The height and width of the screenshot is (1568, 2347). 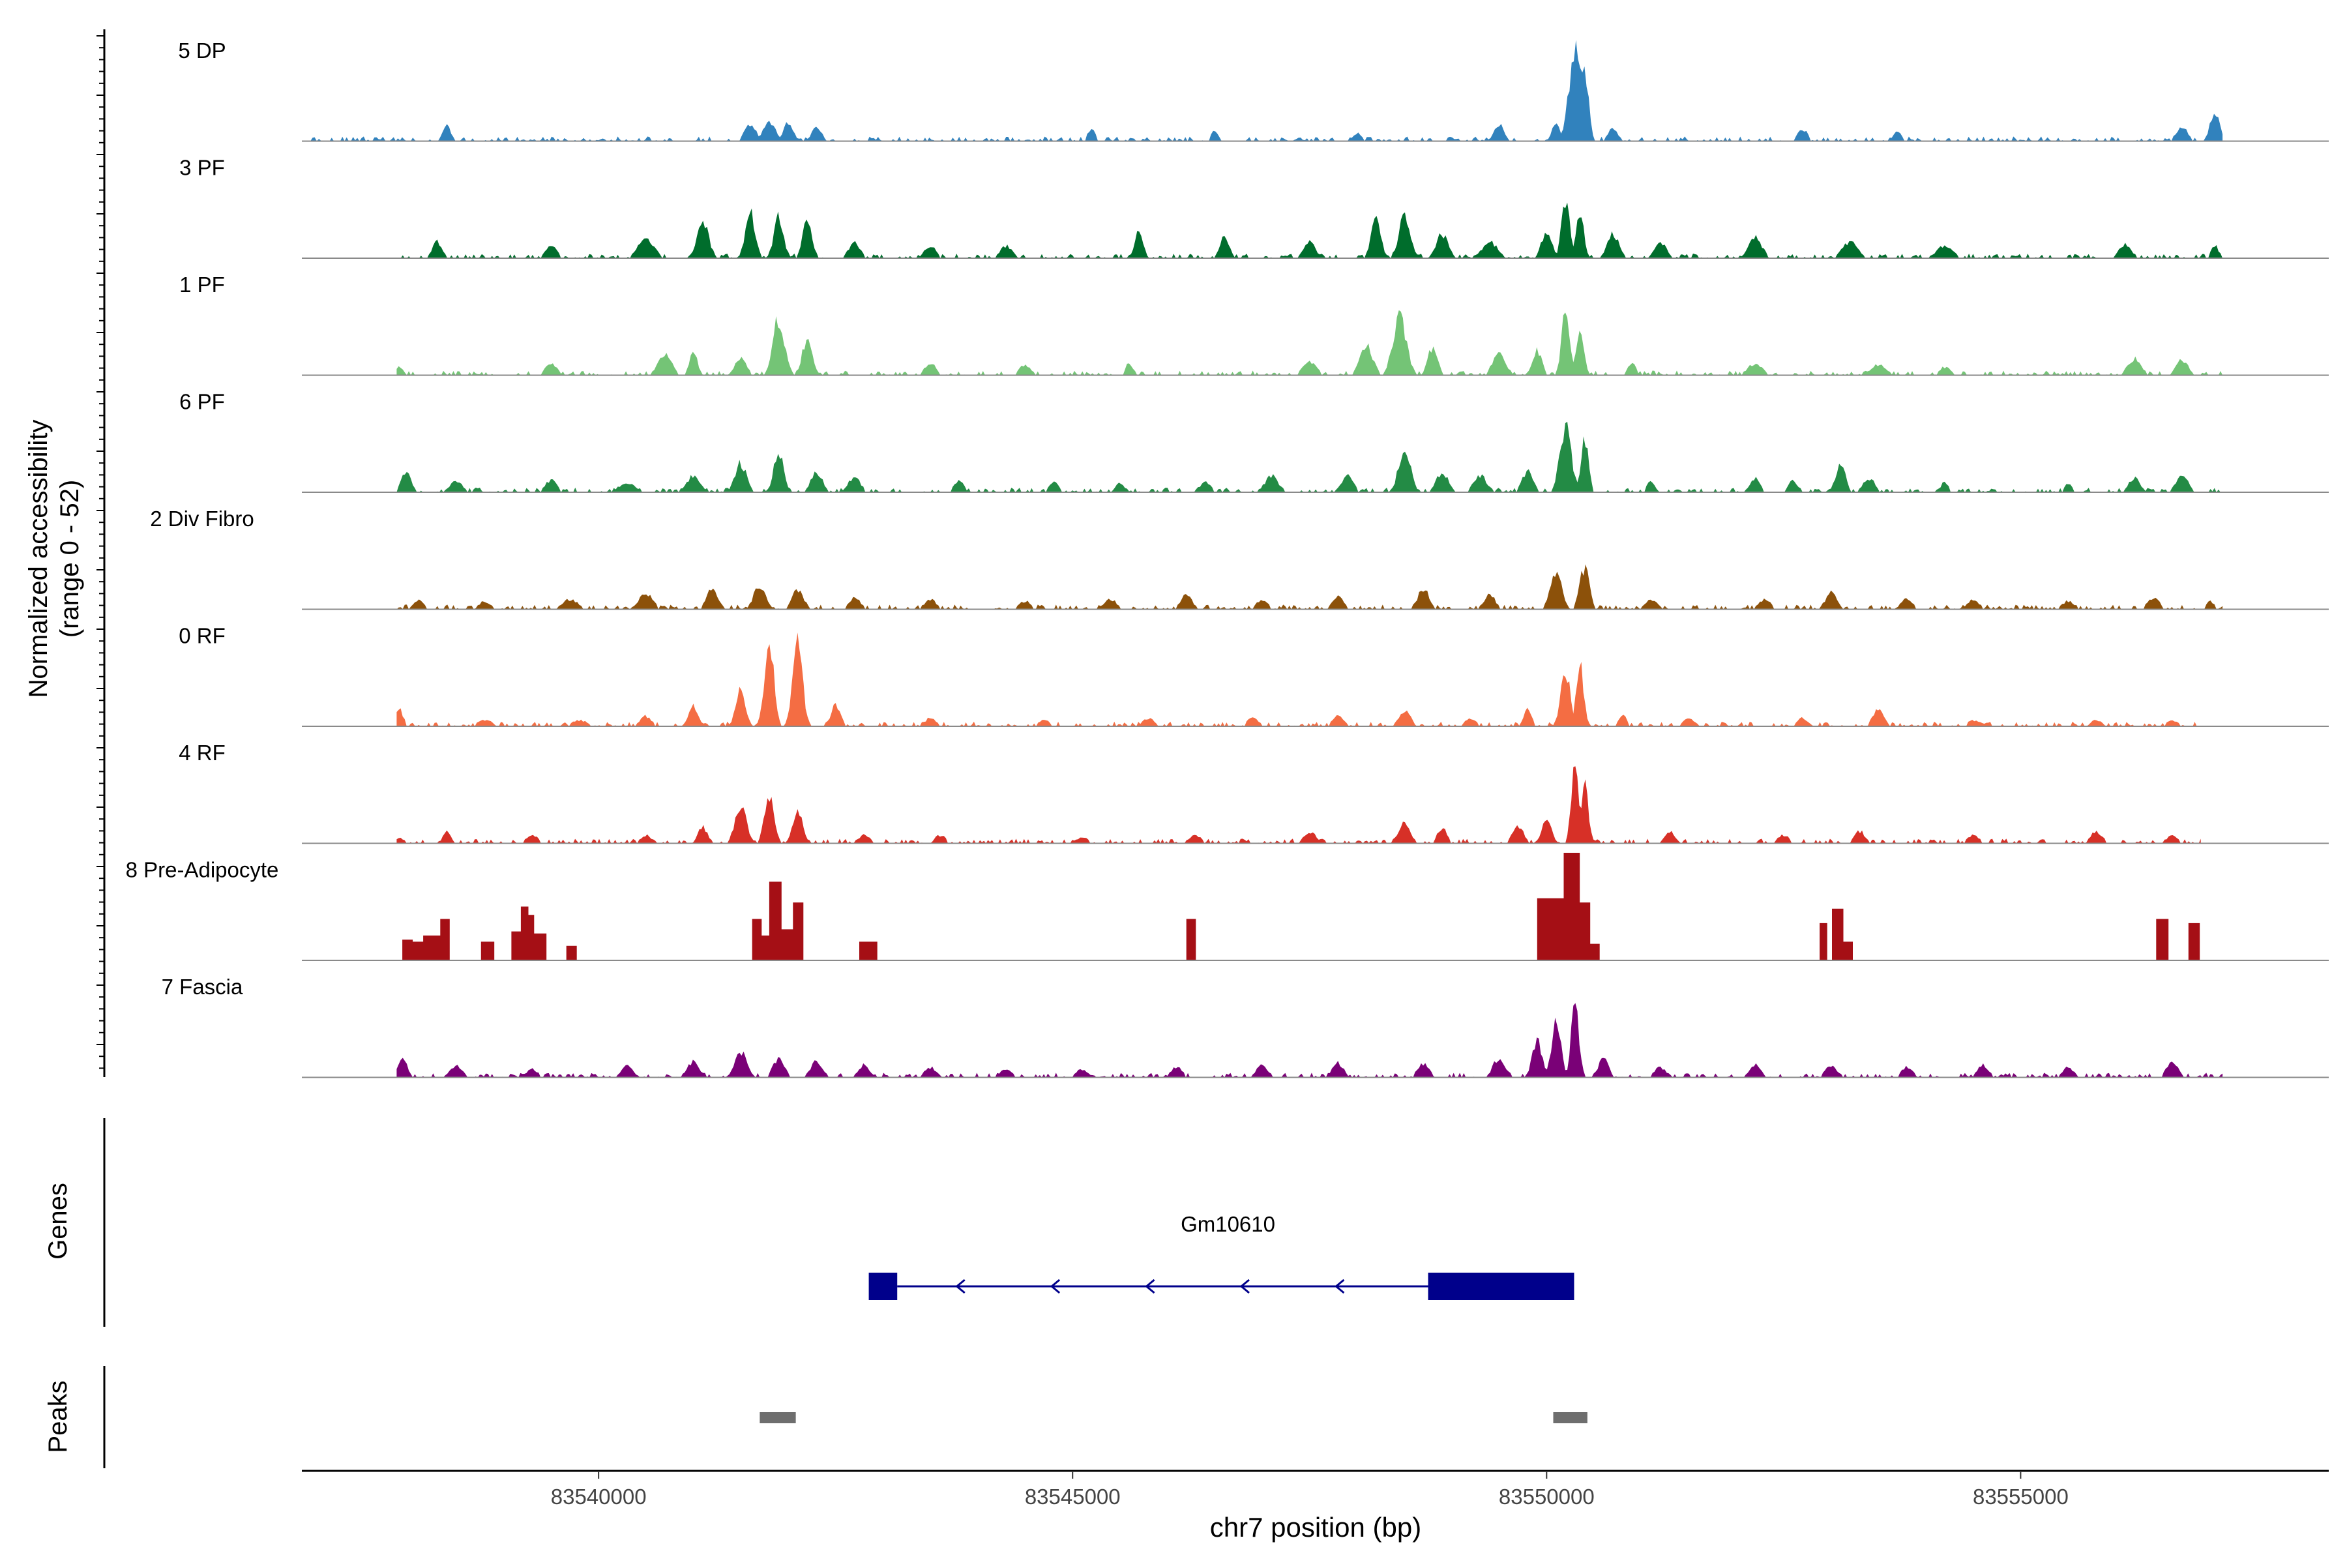 What do you see at coordinates (599, 1497) in the screenshot?
I see `x-tick-label: 83540000` at bounding box center [599, 1497].